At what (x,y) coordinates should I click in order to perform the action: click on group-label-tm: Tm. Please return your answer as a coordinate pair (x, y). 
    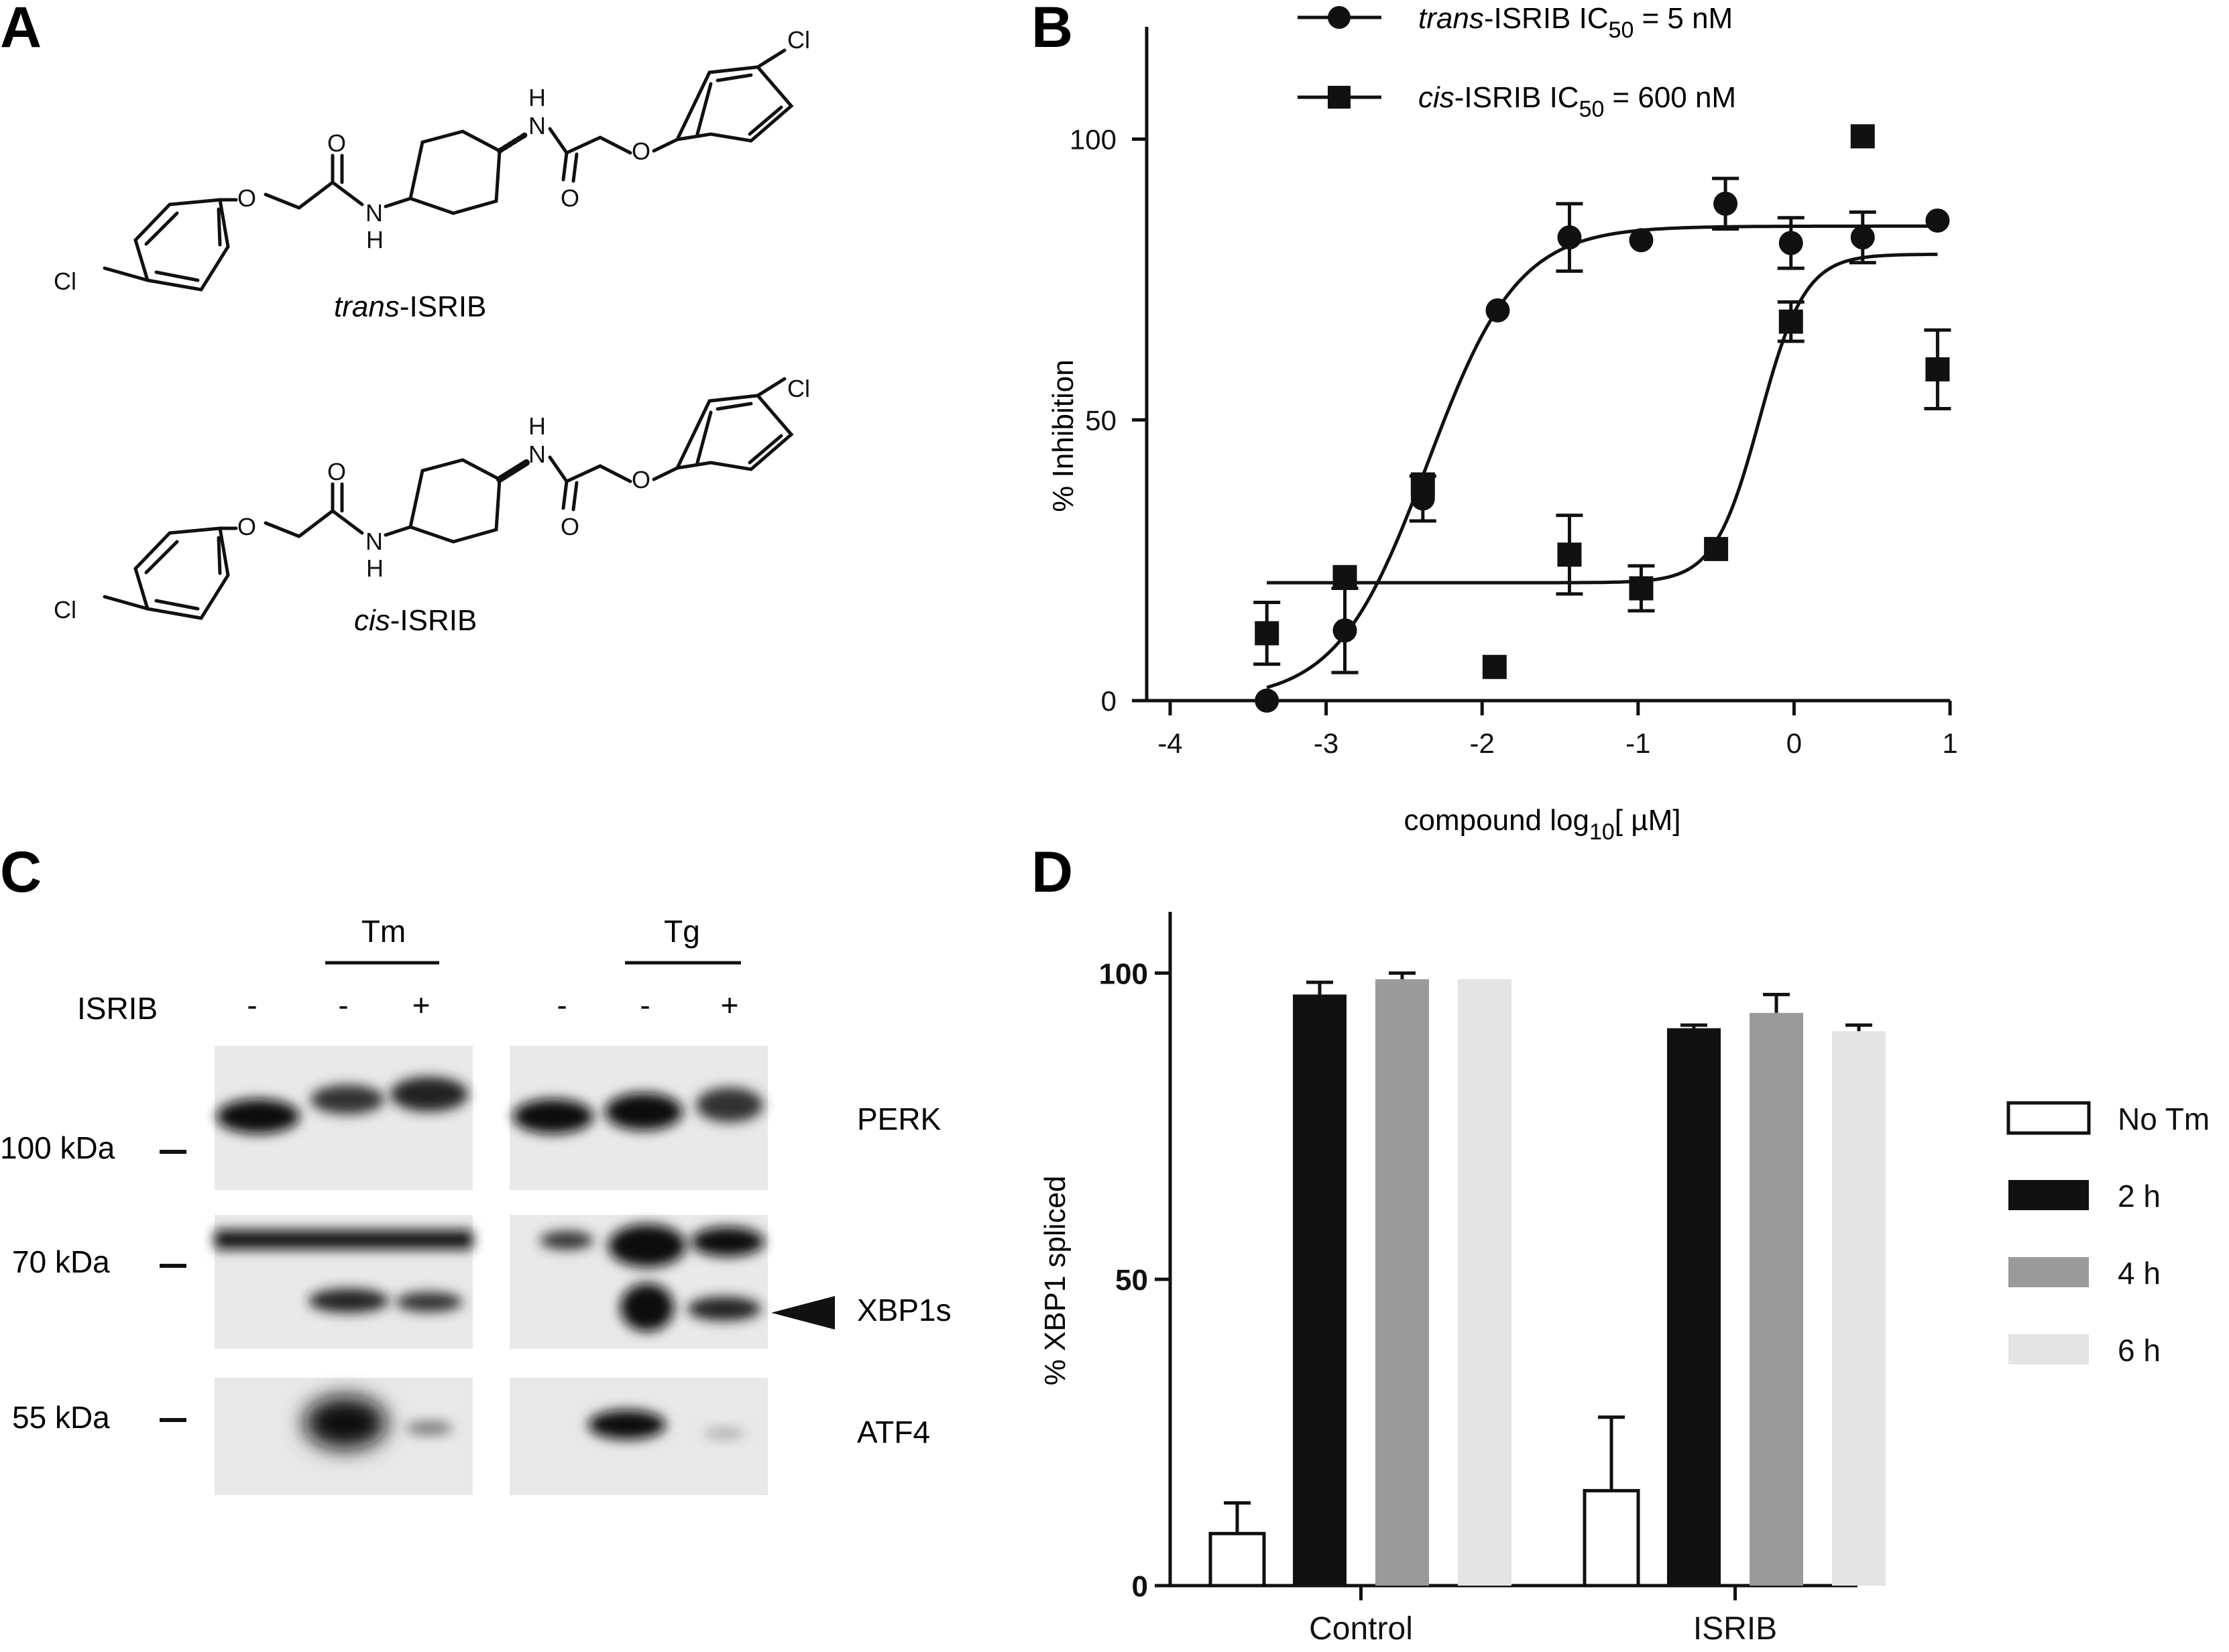
    Looking at the image, I should click on (383, 931).